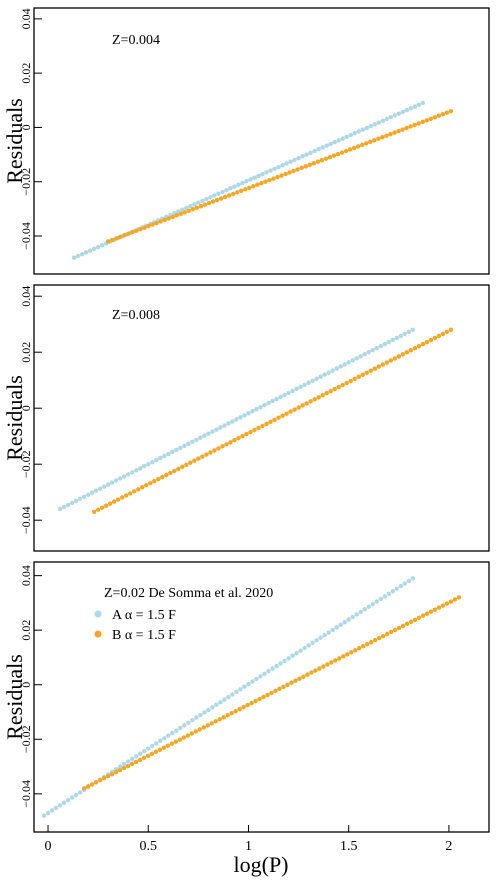 The image size is (497, 884). Describe the element at coordinates (136, 315) in the screenshot. I see `annotation: Z=0.008` at that location.